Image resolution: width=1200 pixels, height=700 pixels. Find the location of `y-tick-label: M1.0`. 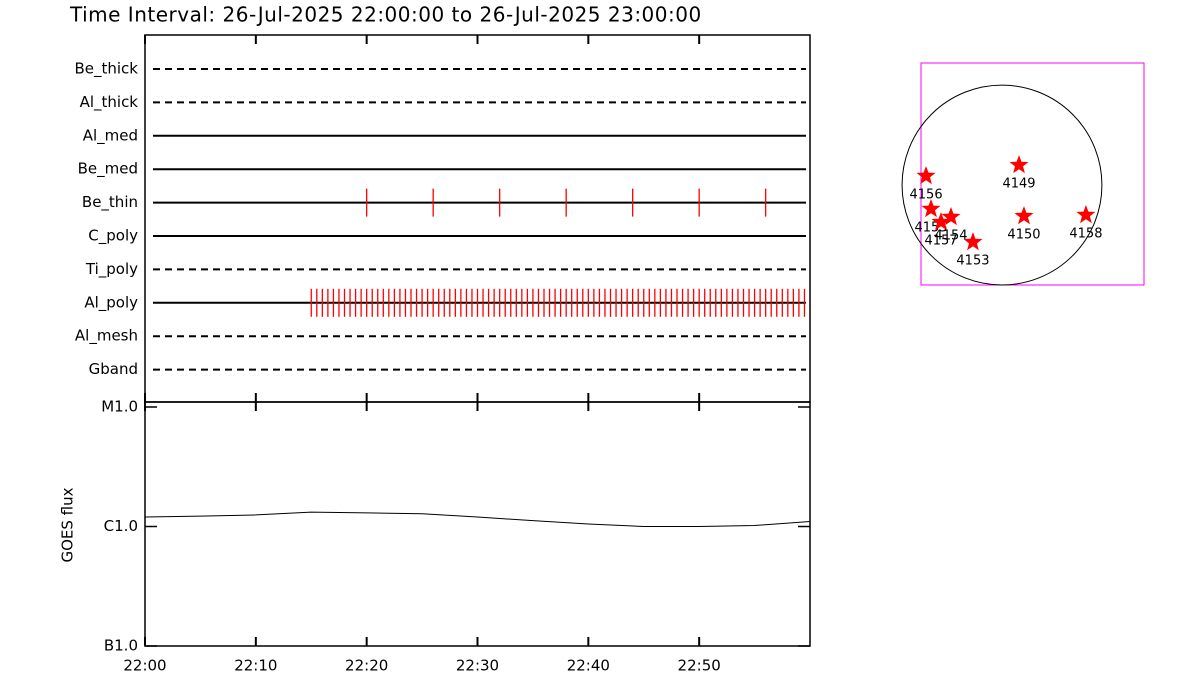

y-tick-label: M1.0 is located at coordinates (119, 407).